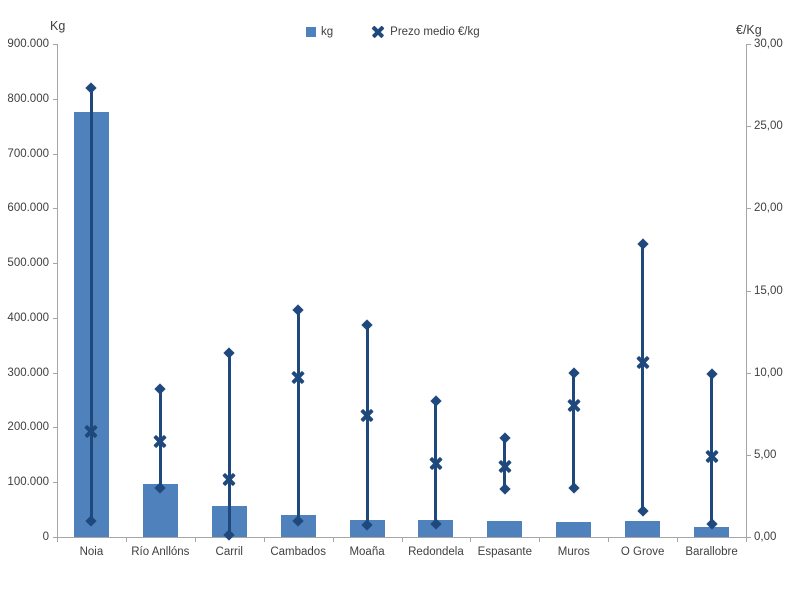 Image resolution: width=800 pixels, height=600 pixels. What do you see at coordinates (311, 32) in the screenshot?
I see `kg-square-icon` at bounding box center [311, 32].